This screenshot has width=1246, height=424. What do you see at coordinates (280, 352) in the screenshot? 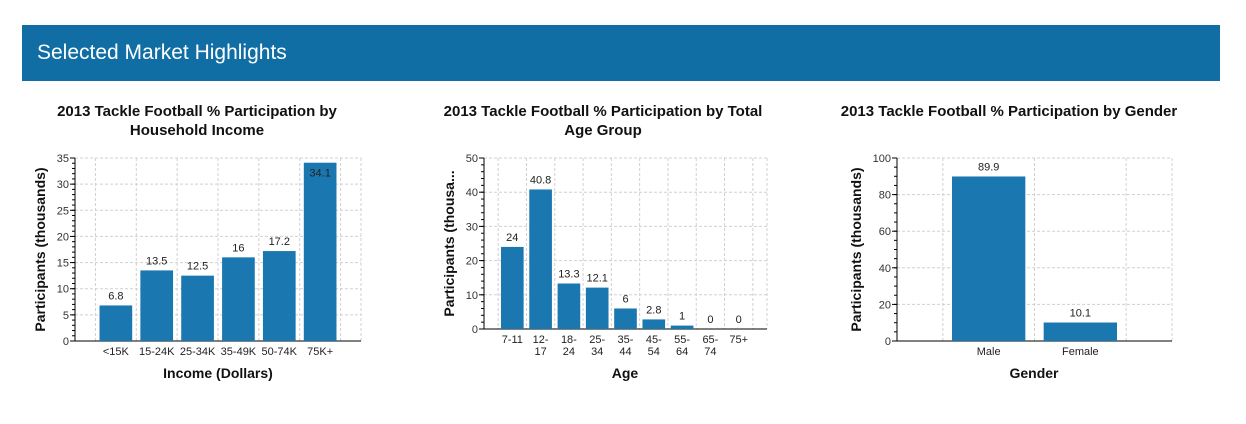
I see `x-tick-label: 50-74K` at bounding box center [280, 352].